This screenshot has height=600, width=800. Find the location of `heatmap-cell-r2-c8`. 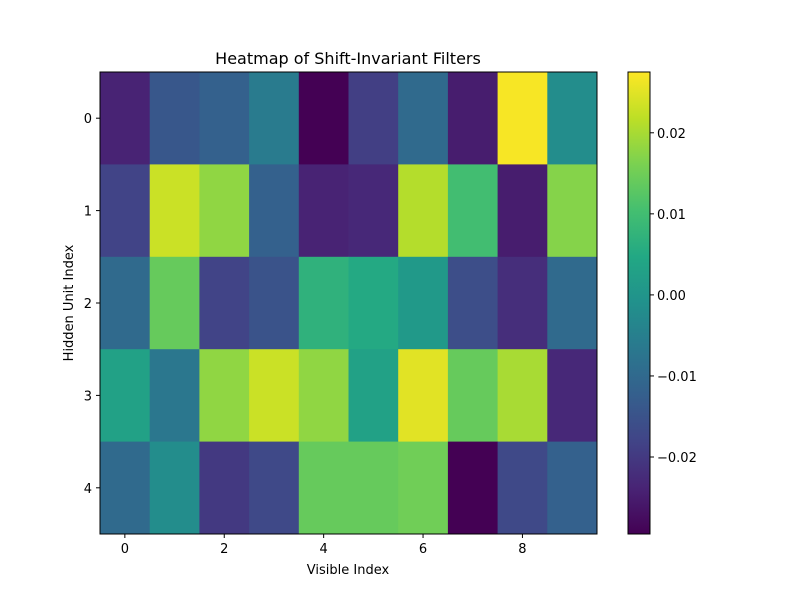

heatmap-cell-r2-c8 is located at coordinates (522, 303).